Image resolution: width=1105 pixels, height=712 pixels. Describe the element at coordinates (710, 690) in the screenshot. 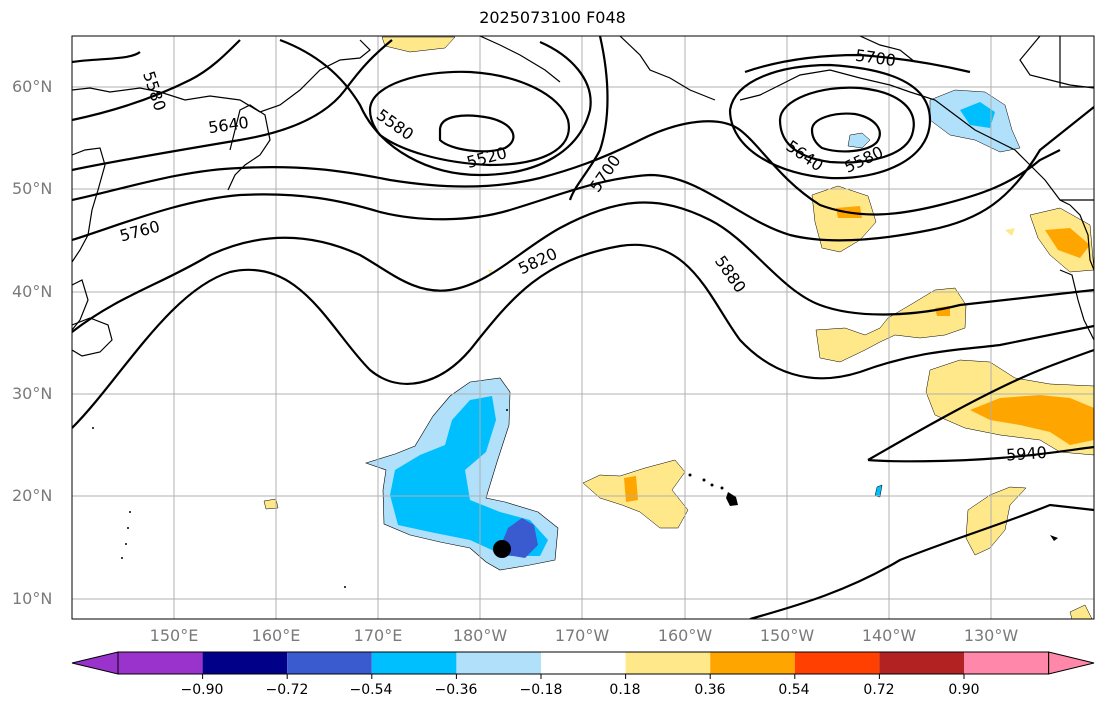

I see `colorbar-tick-label: 0.36` at that location.